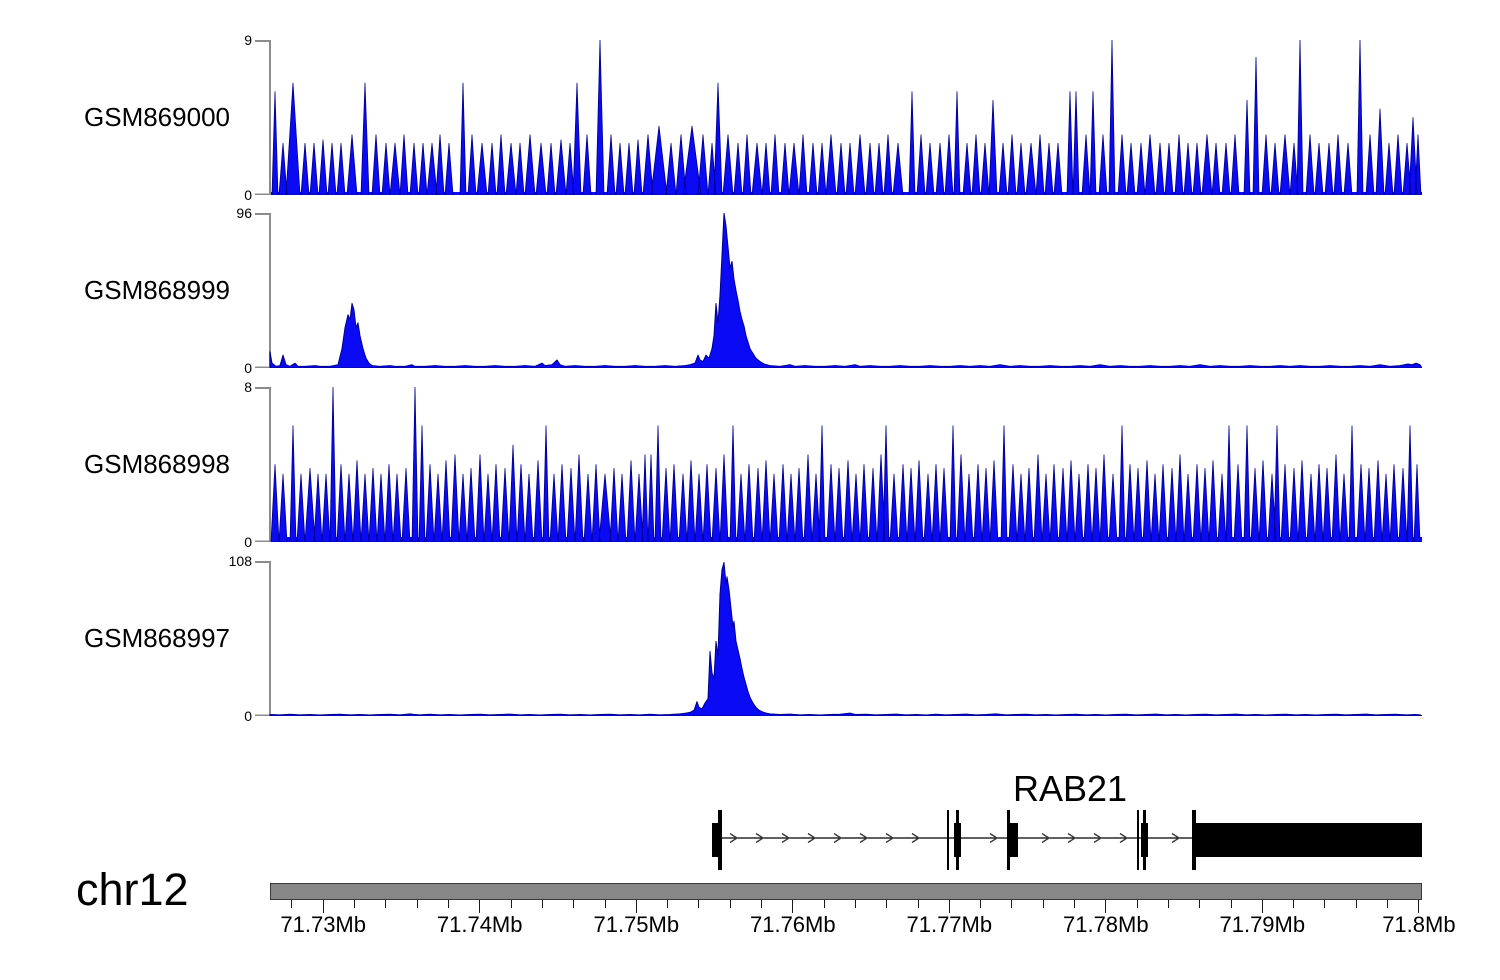 The width and height of the screenshot is (1500, 980). What do you see at coordinates (157, 117) in the screenshot?
I see `track-label-gsm869000: GSM869000` at bounding box center [157, 117].